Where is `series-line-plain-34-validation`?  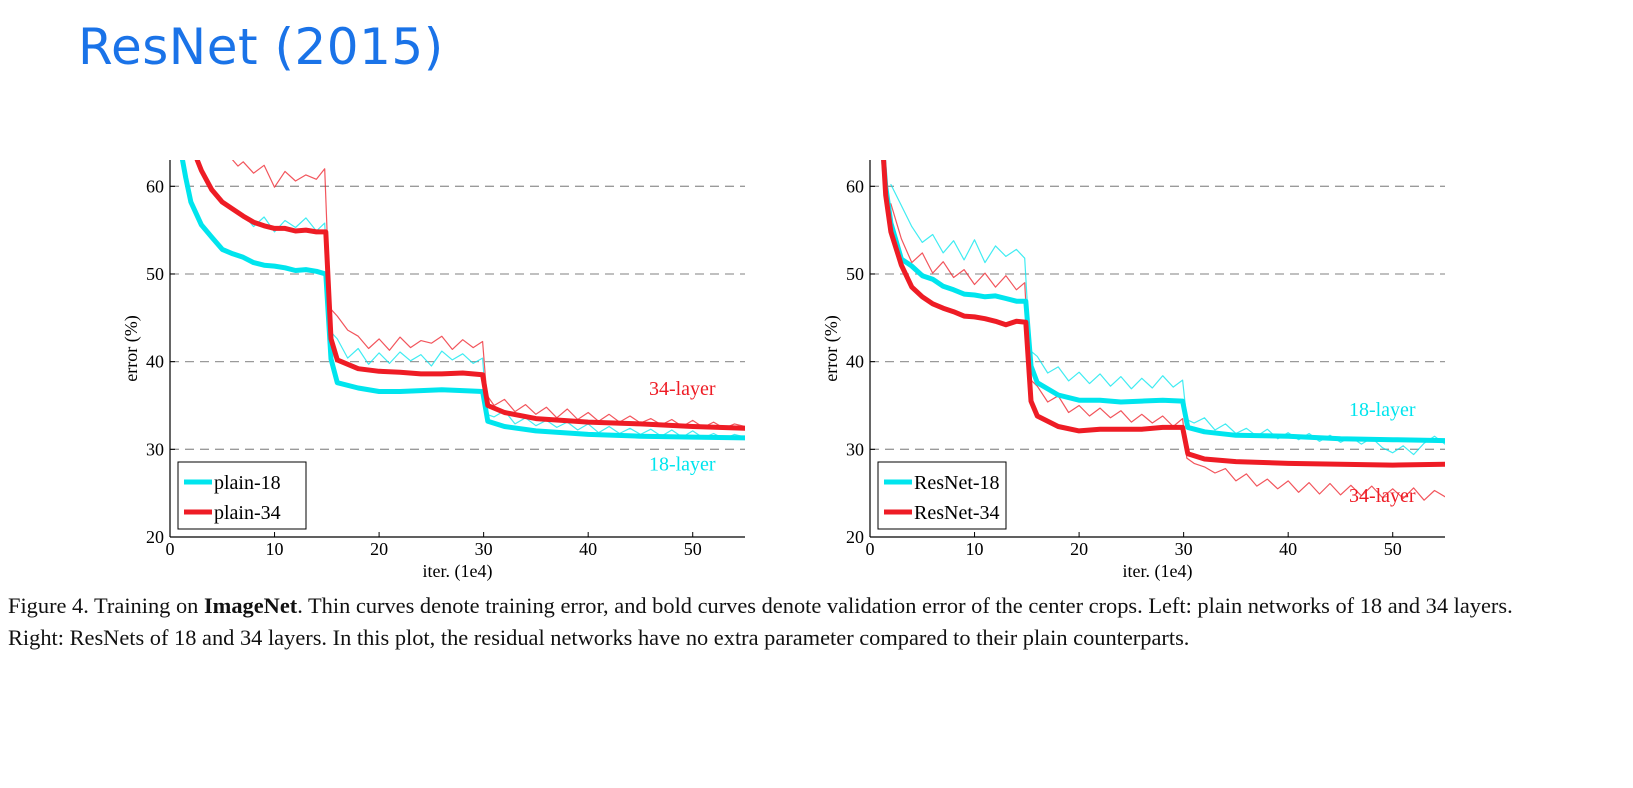
series-line-plain-34-validation is located at coordinates (469, 295).